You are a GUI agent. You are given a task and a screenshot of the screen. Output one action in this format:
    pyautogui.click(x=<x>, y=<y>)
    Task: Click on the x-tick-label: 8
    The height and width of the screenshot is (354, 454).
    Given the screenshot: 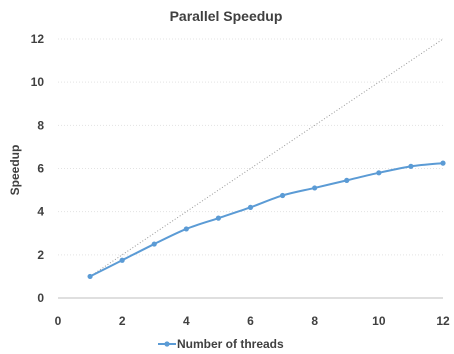 What is the action you would take?
    pyautogui.click(x=314, y=321)
    